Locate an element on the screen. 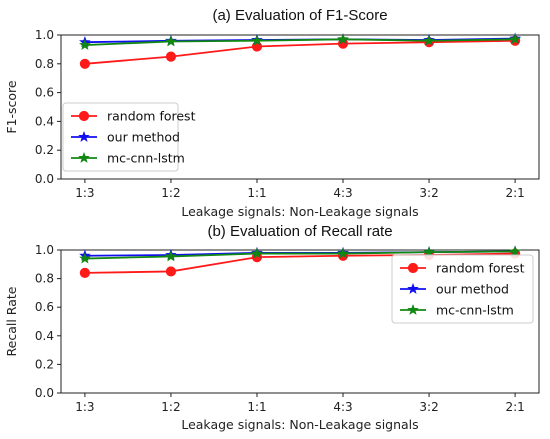 The height and width of the screenshot is (439, 550). y-axis-label: F1-score is located at coordinates (11, 107).